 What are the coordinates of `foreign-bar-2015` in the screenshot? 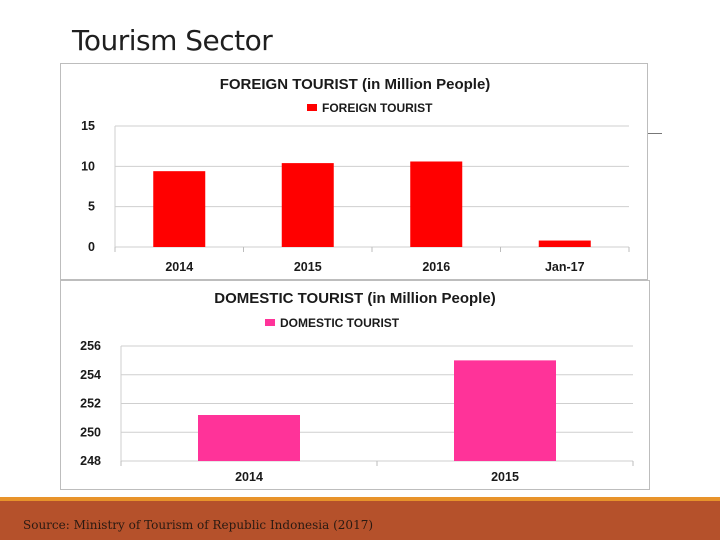 It's located at (307, 205).